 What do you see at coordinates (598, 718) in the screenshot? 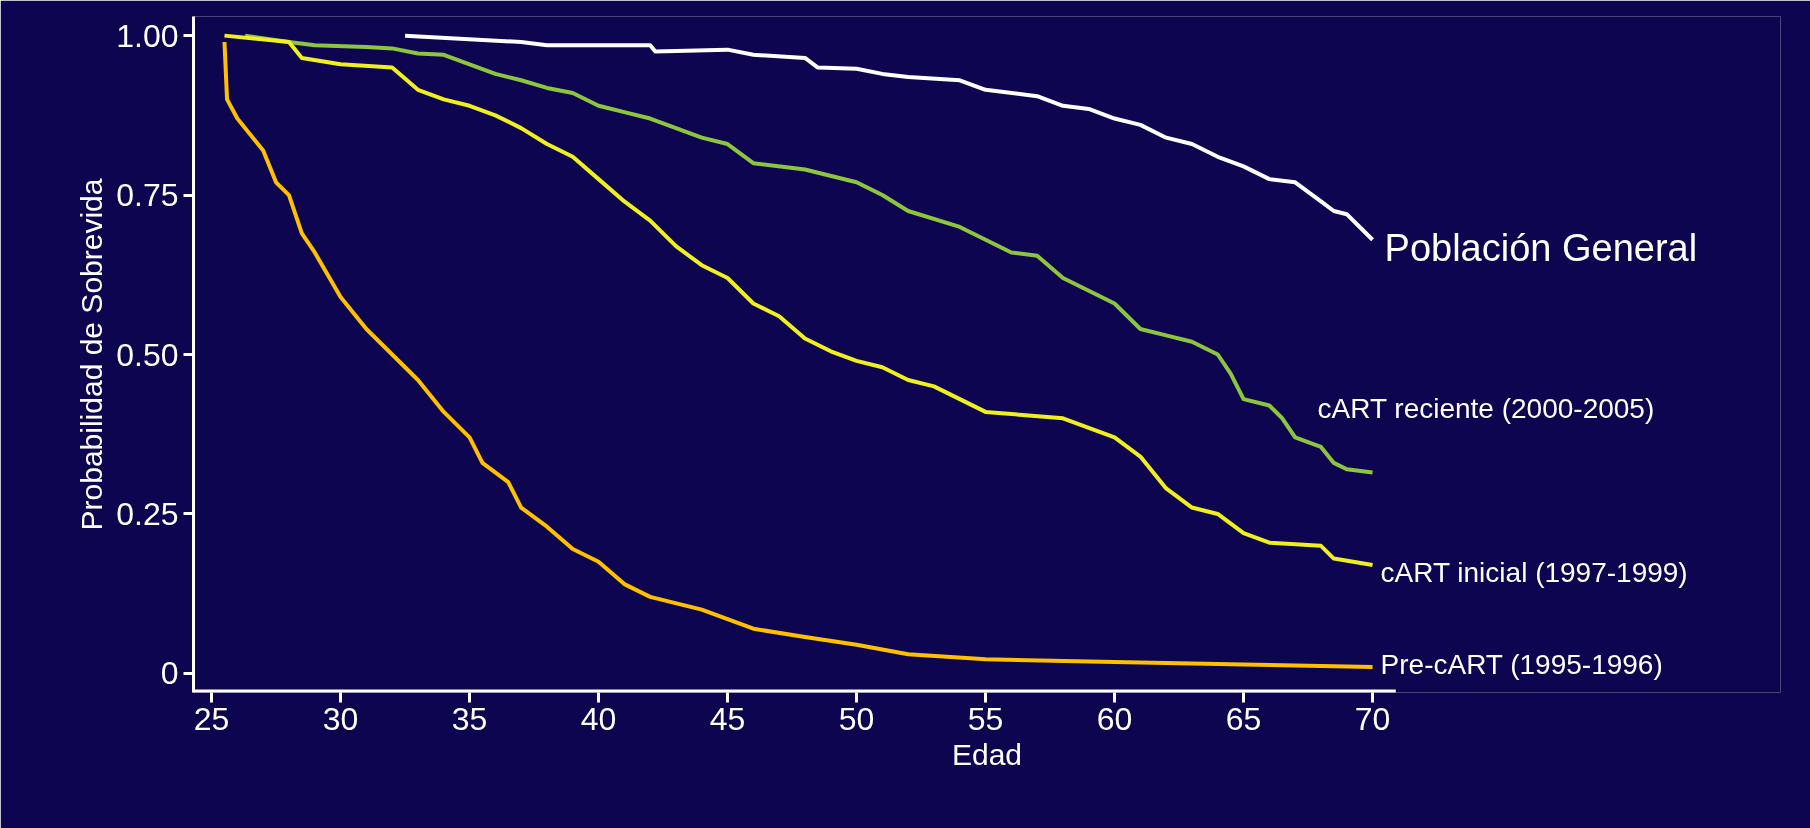
I see `x-tick-label: 40` at bounding box center [598, 718].